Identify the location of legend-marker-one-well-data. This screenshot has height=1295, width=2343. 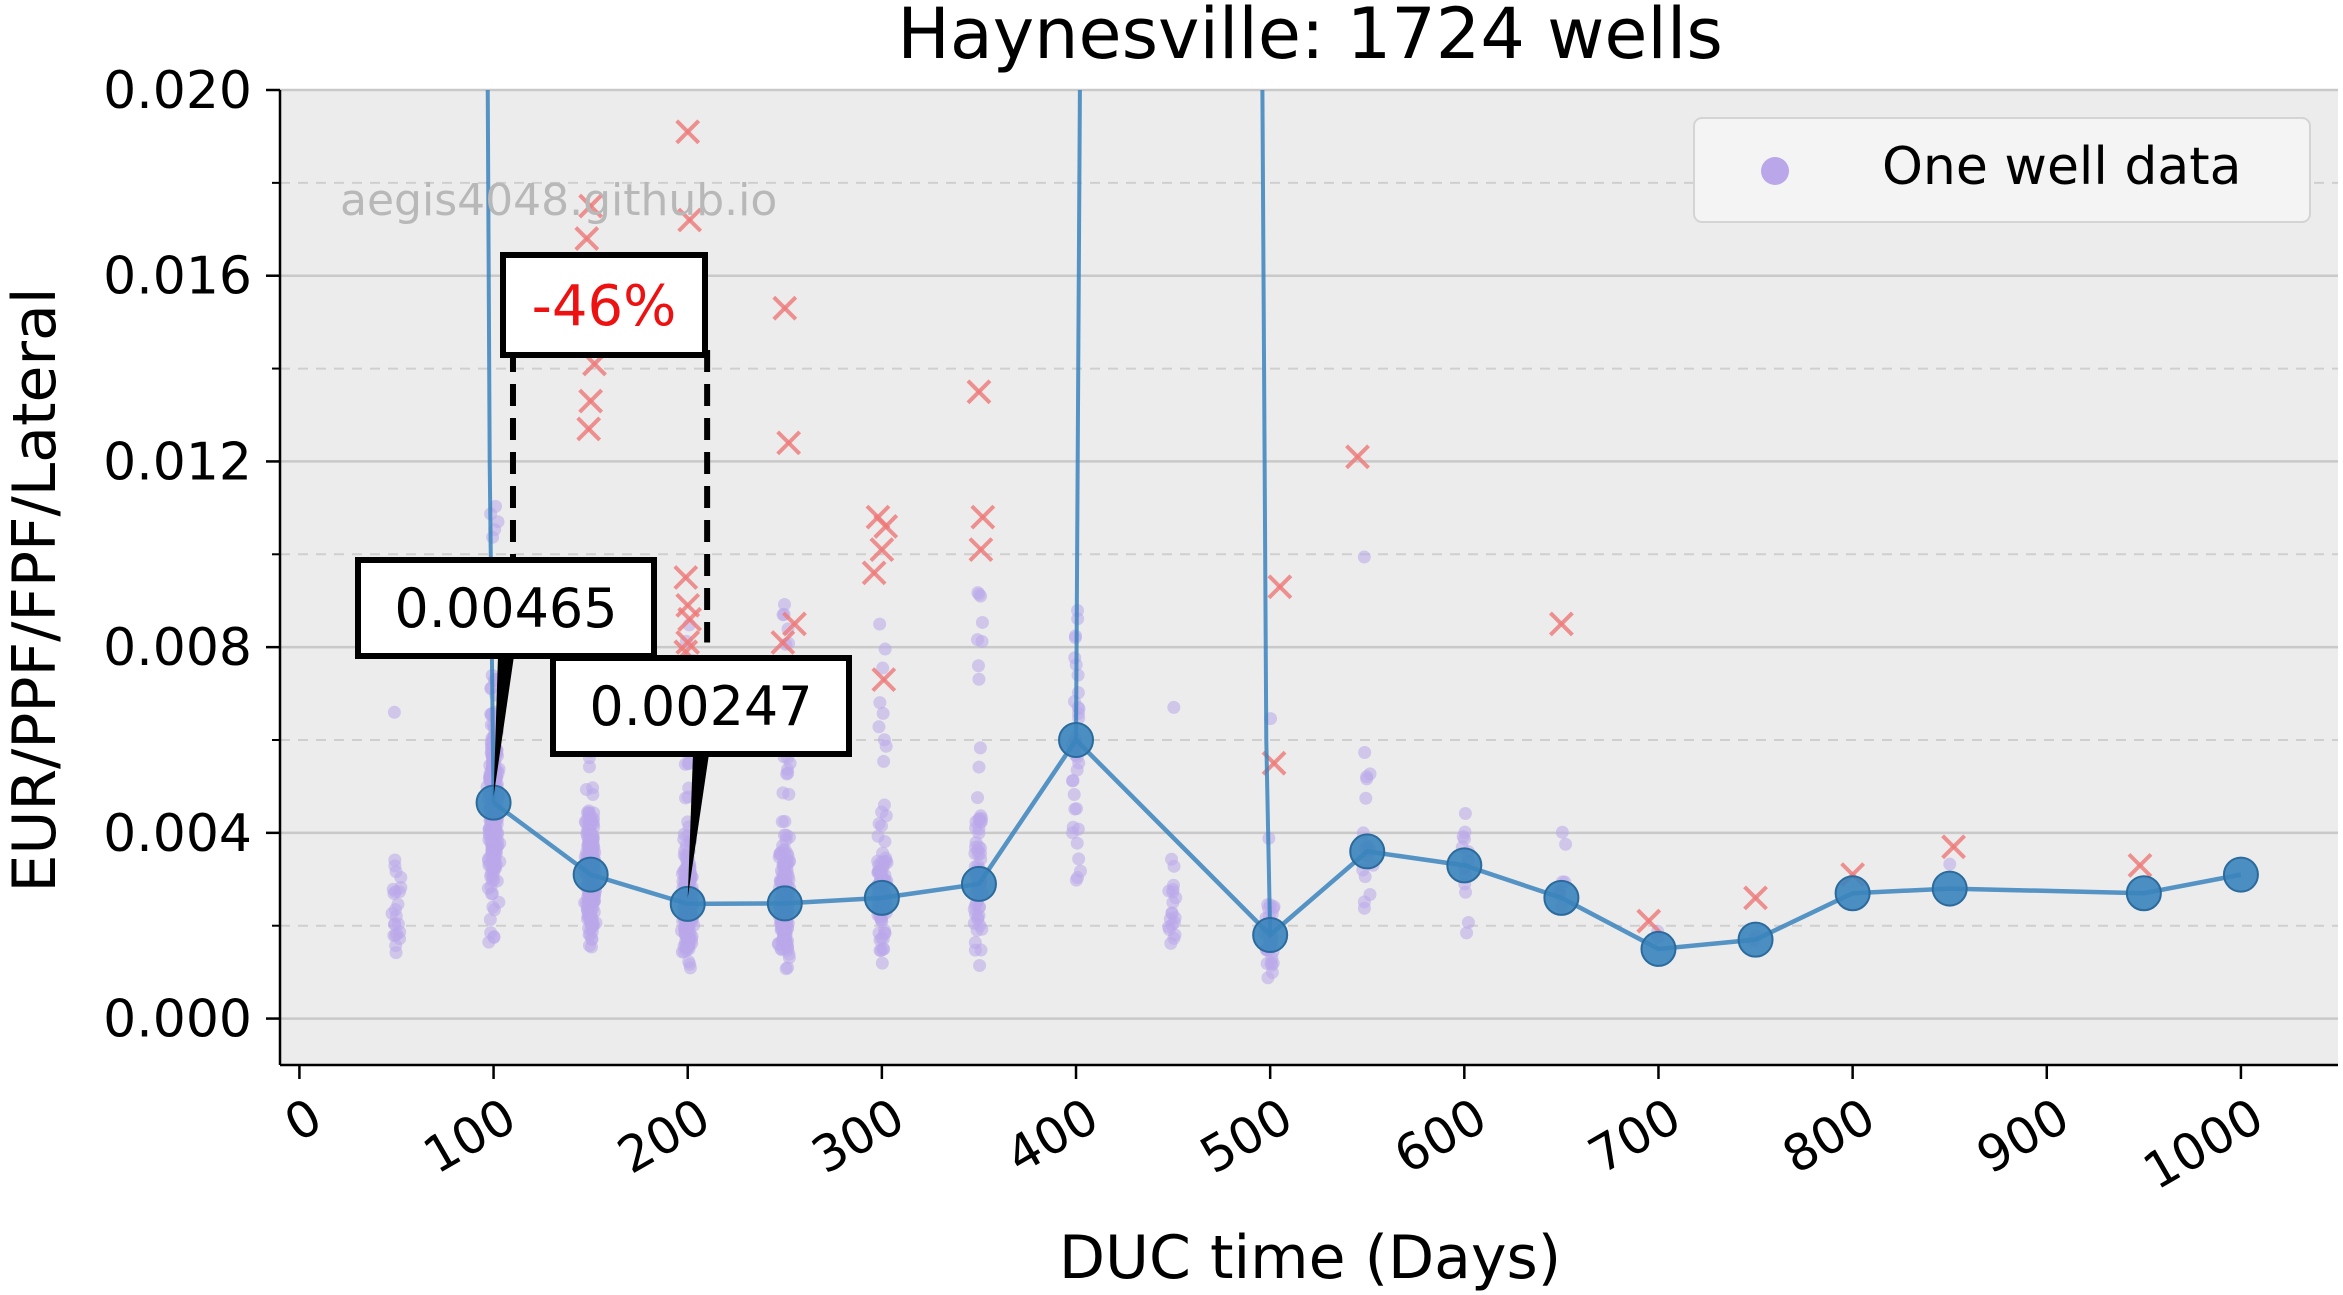
(1775, 171).